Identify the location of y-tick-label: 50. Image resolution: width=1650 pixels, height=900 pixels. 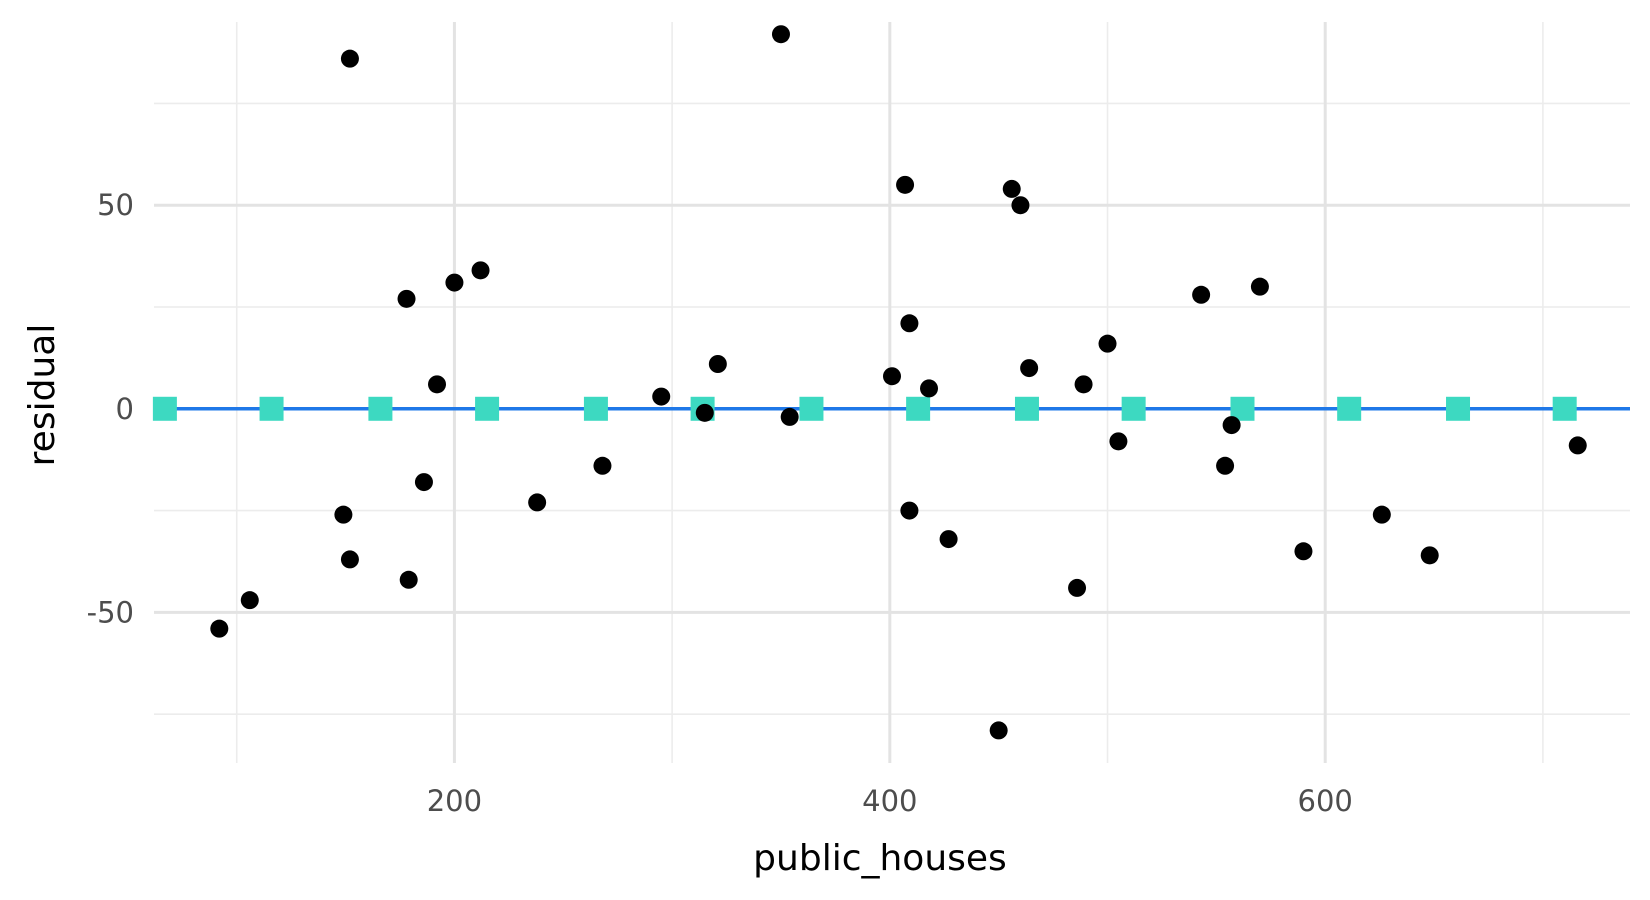
(115, 205).